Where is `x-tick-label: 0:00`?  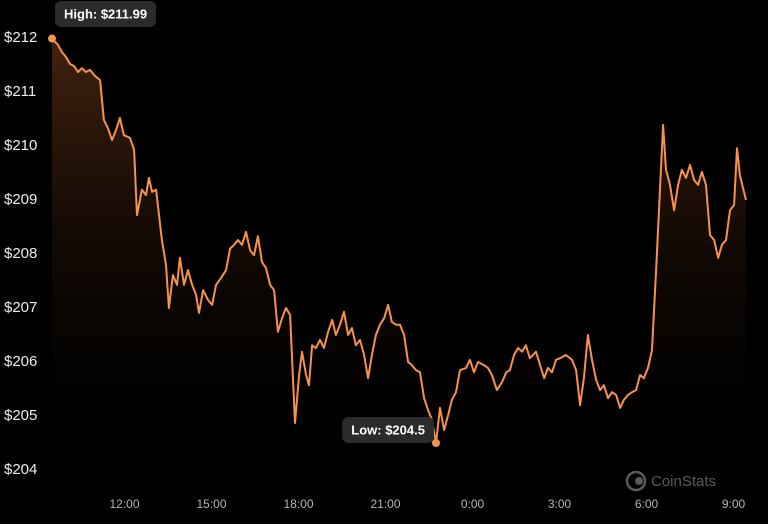 x-tick-label: 0:00 is located at coordinates (473, 504).